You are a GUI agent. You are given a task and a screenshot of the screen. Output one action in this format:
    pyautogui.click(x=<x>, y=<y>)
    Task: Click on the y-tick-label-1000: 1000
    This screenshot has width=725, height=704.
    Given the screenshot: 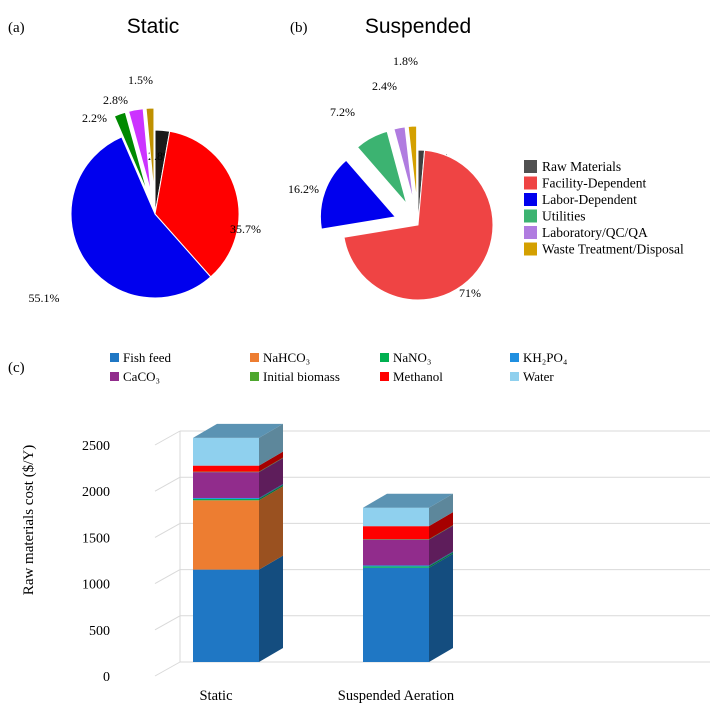 What is the action you would take?
    pyautogui.click(x=96, y=585)
    